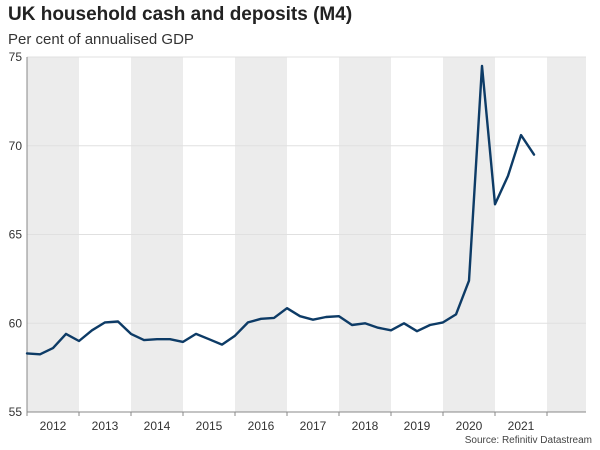 Image resolution: width=600 pixels, height=450 pixels. Describe the element at coordinates (53, 426) in the screenshot. I see `x-tick-label: 2012` at that location.